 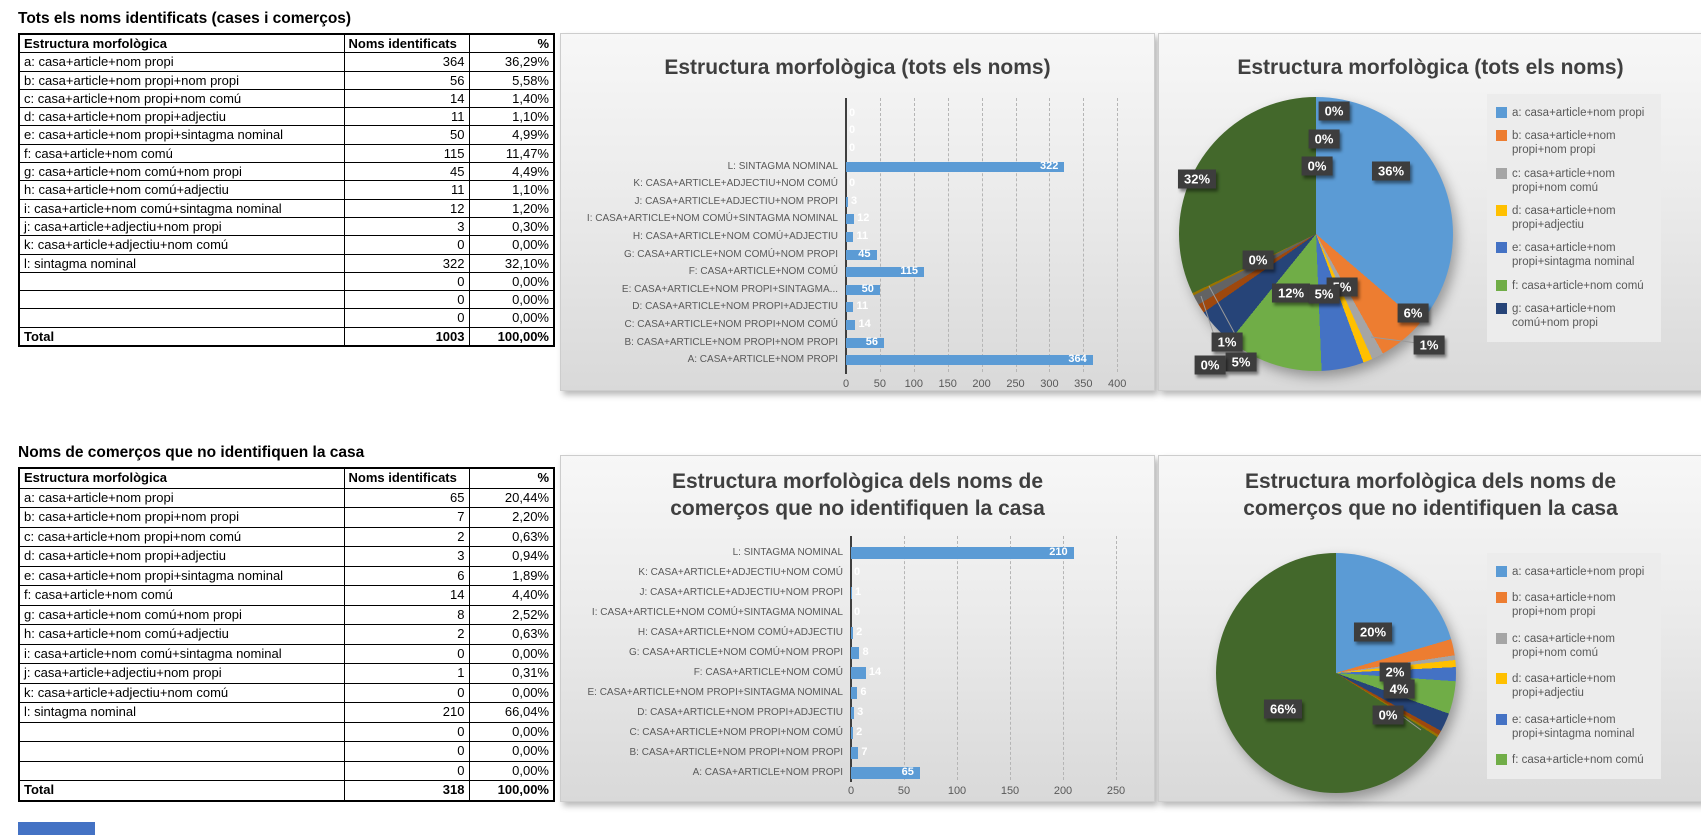 What do you see at coordinates (511, 575) in the screenshot?
I see `table-cell: 1,89%` at bounding box center [511, 575].